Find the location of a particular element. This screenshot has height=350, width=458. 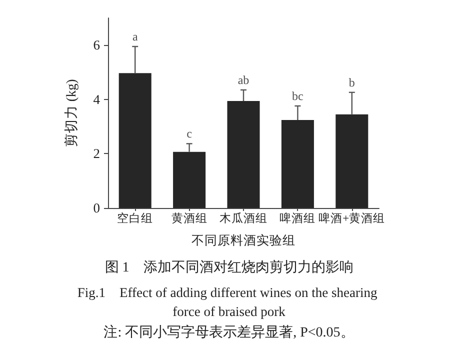

annotation: b is located at coordinates (351, 82).